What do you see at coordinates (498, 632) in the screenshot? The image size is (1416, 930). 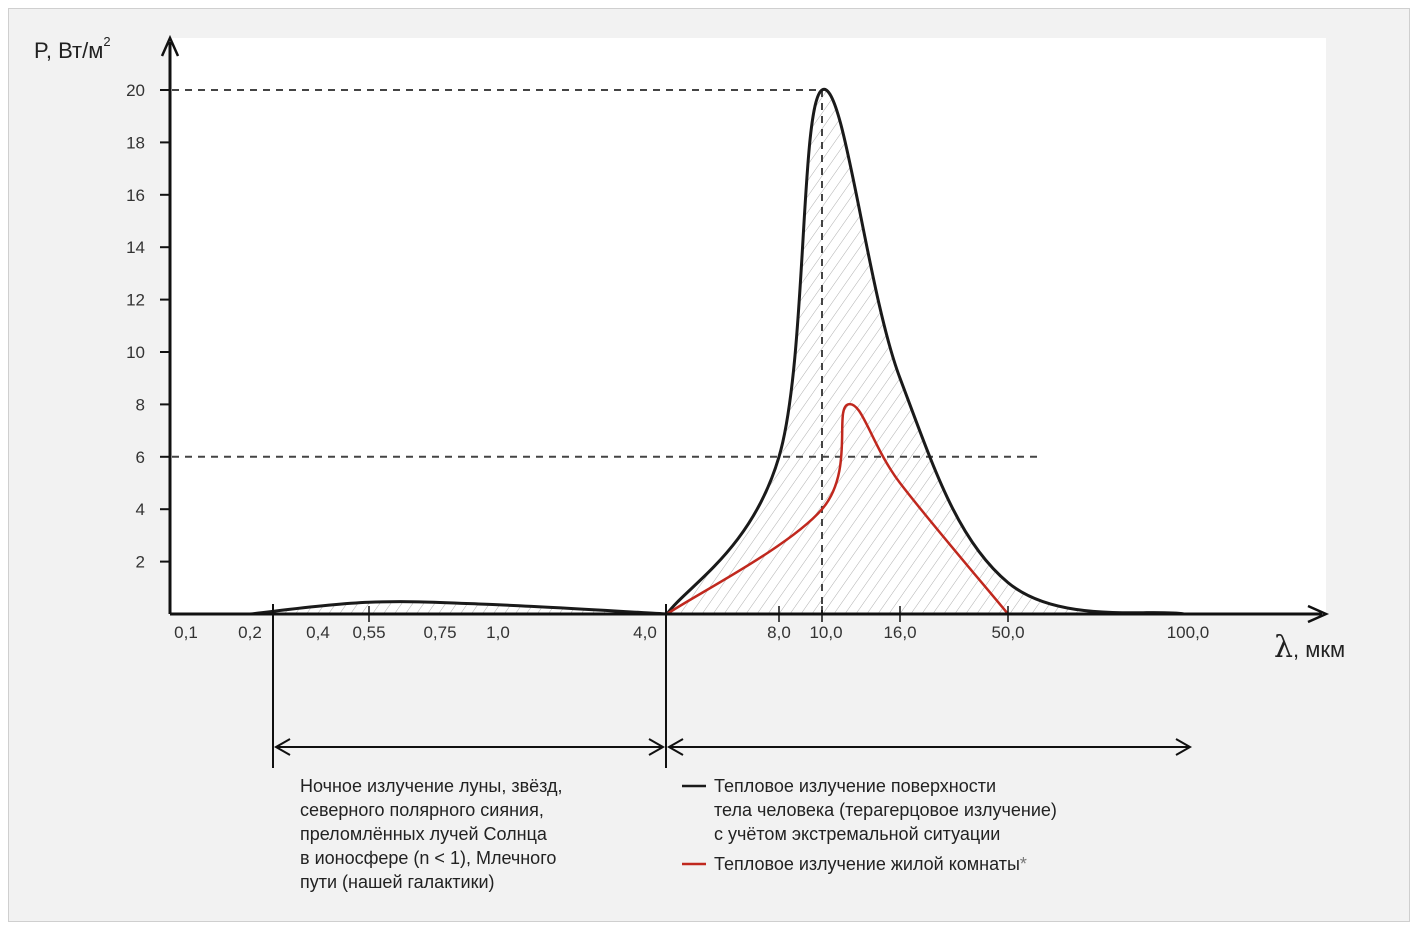 I see `x-tick-label: 1,0` at bounding box center [498, 632].